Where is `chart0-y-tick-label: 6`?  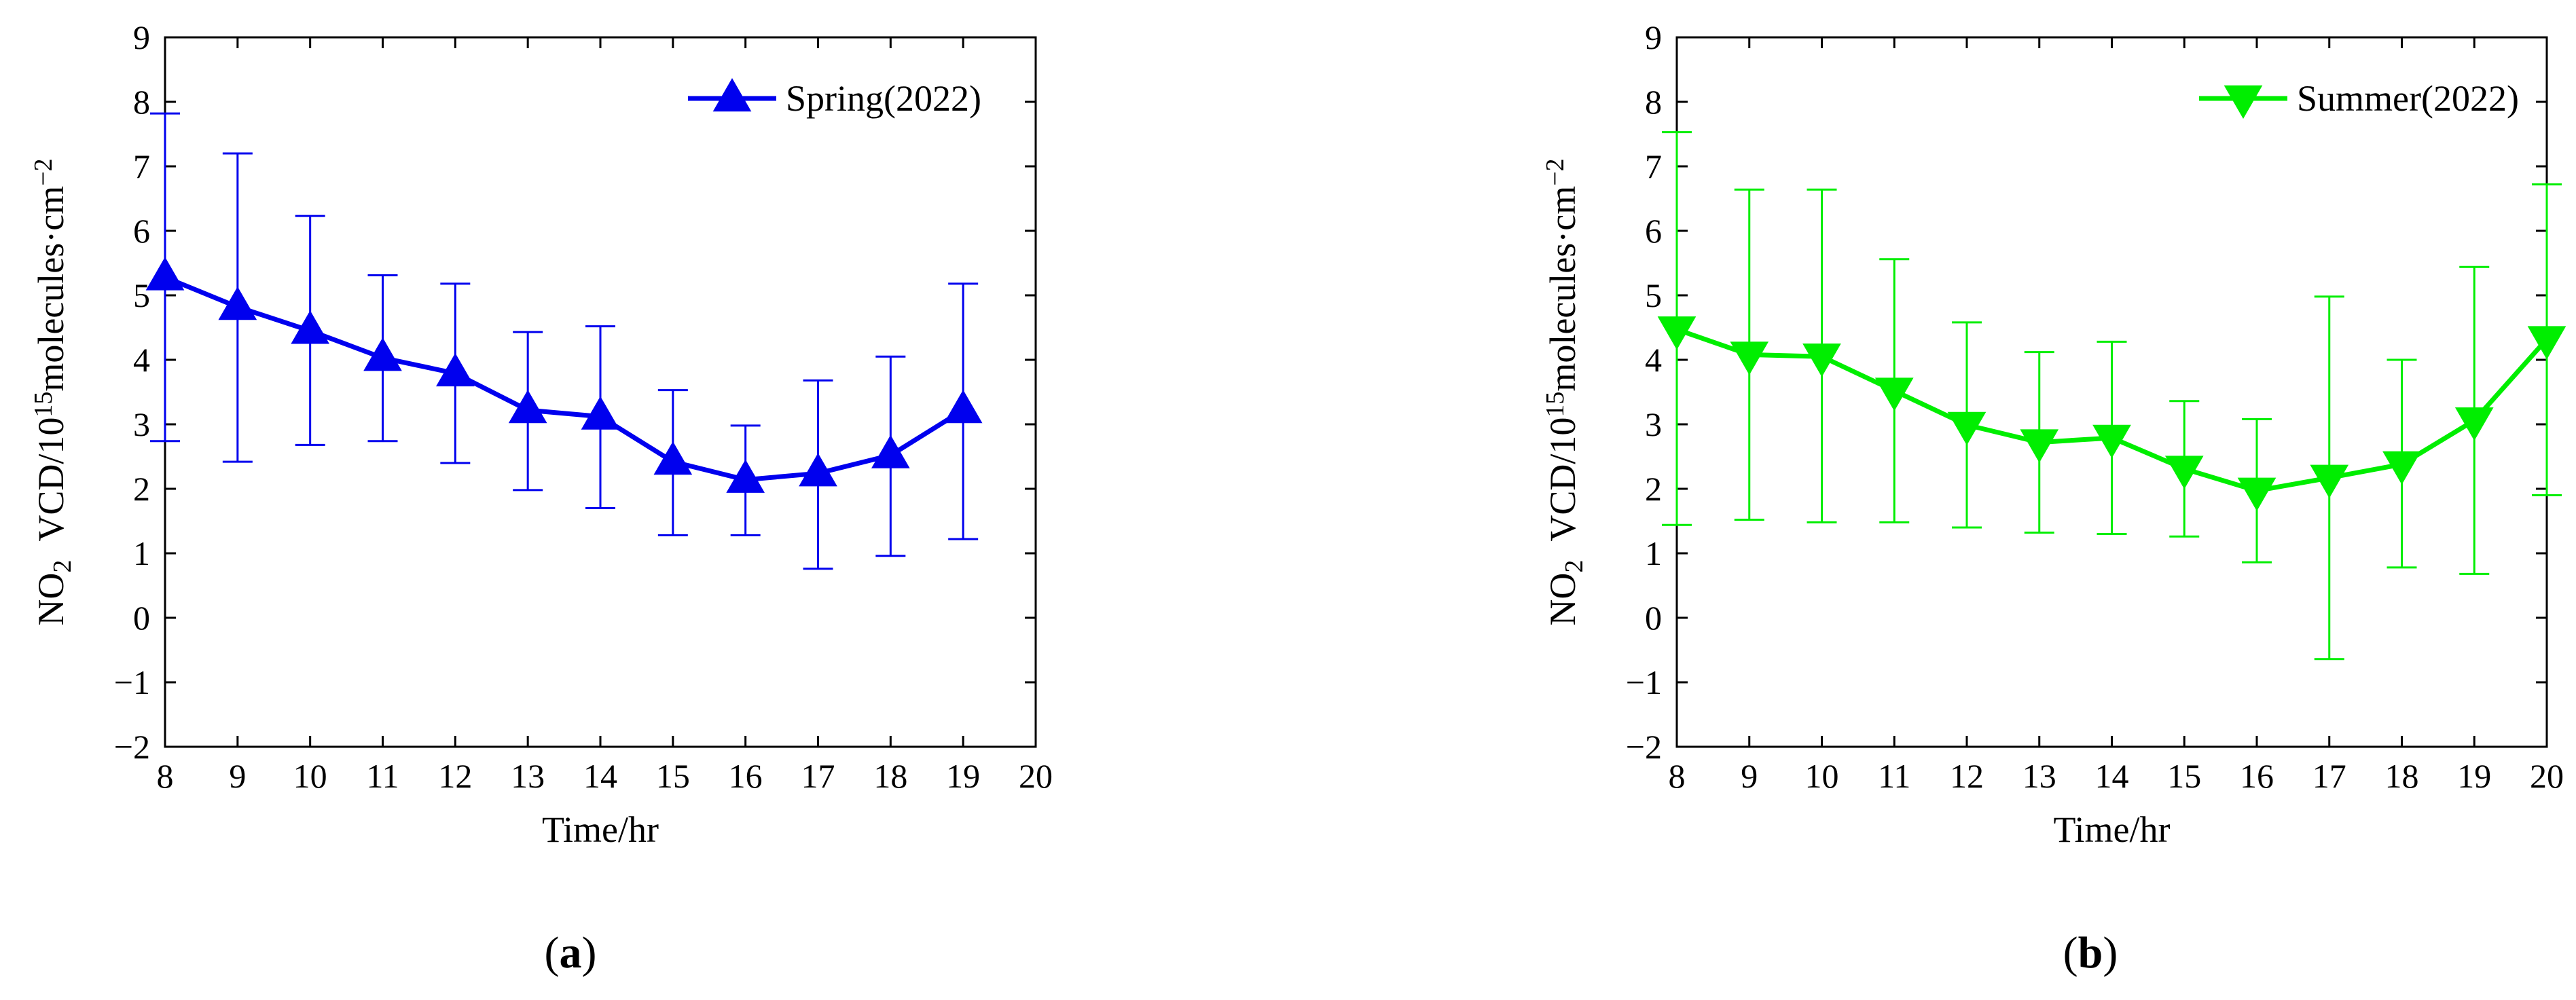 chart0-y-tick-label: 6 is located at coordinates (141, 231).